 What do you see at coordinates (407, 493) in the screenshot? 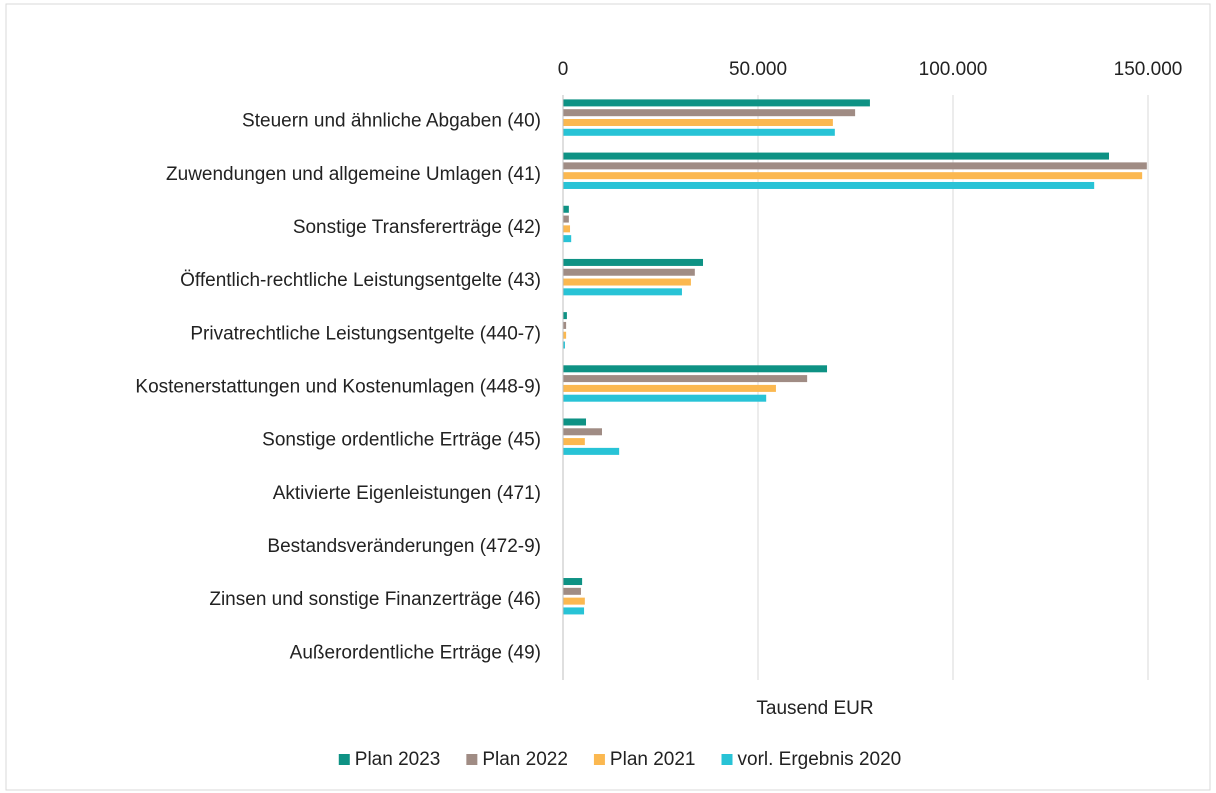
I see `y-tick-label: Aktivierte Eigenleistungen (471)` at bounding box center [407, 493].